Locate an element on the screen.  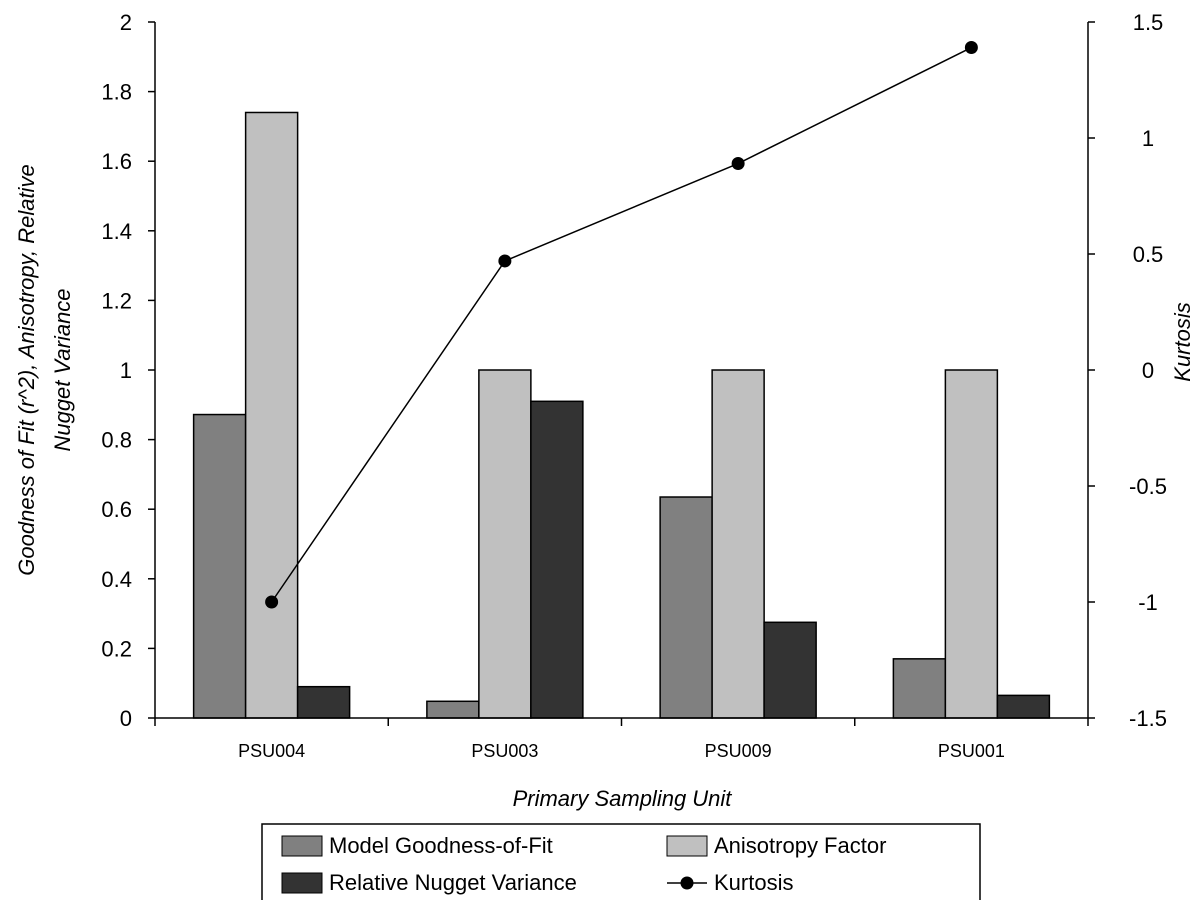
legend-swatch-anisotropy-factor is located at coordinates (687, 846).